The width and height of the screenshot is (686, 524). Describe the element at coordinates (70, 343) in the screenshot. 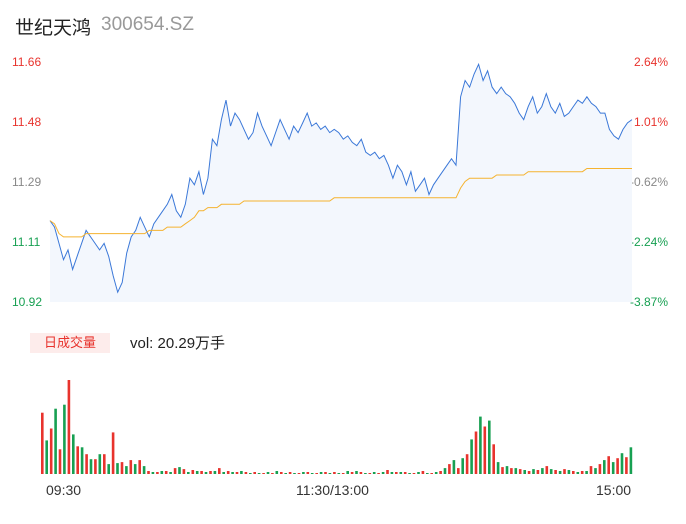

I see `volume-badge: 日成交量` at that location.